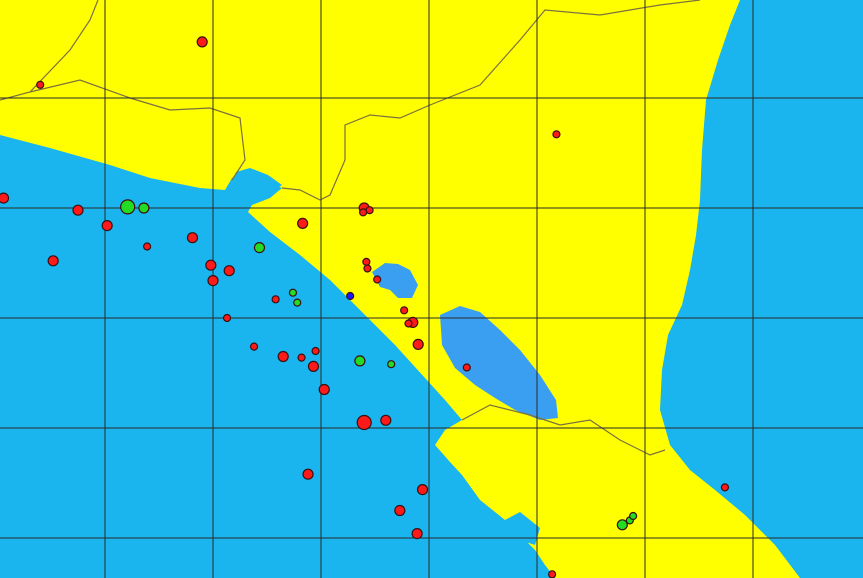 Image resolution: width=863 pixels, height=578 pixels. Describe the element at coordinates (522, 528) in the screenshot. I see `gulf-of-nicoya` at that location.